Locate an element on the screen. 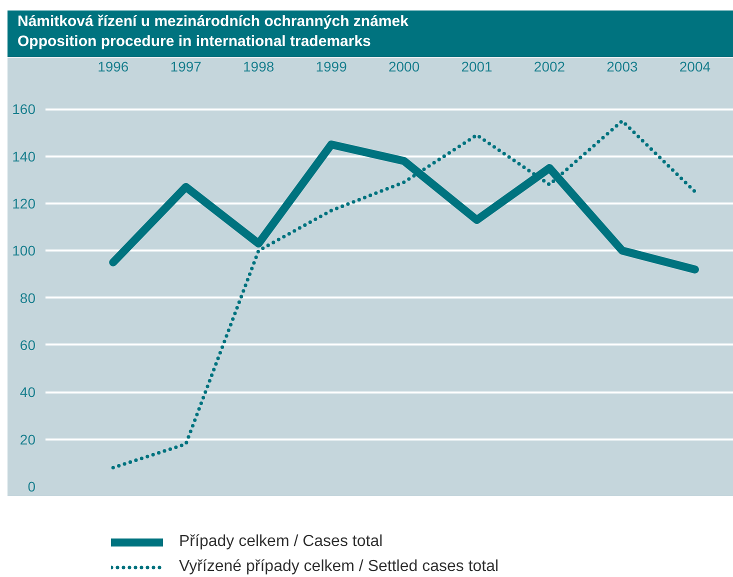  x-tick-label: 2003 is located at coordinates (622, 66).